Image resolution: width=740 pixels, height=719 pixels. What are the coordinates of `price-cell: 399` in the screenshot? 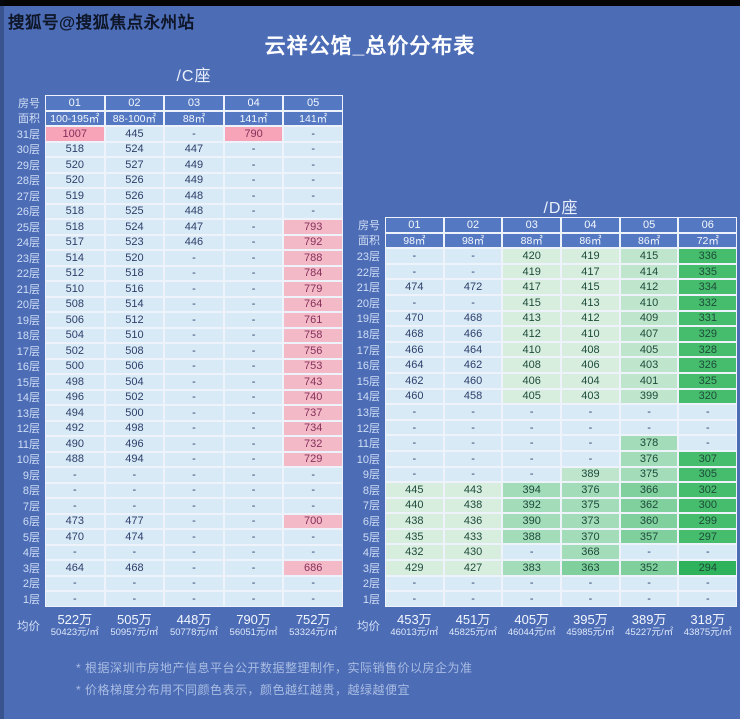 It's located at (649, 396).